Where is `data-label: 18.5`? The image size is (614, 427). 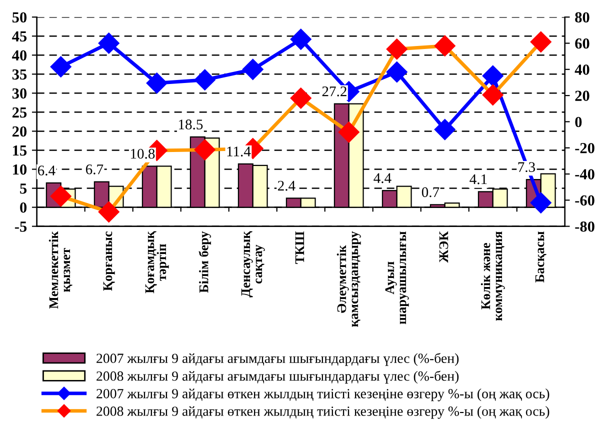
data-label: 18.5 is located at coordinates (190, 125).